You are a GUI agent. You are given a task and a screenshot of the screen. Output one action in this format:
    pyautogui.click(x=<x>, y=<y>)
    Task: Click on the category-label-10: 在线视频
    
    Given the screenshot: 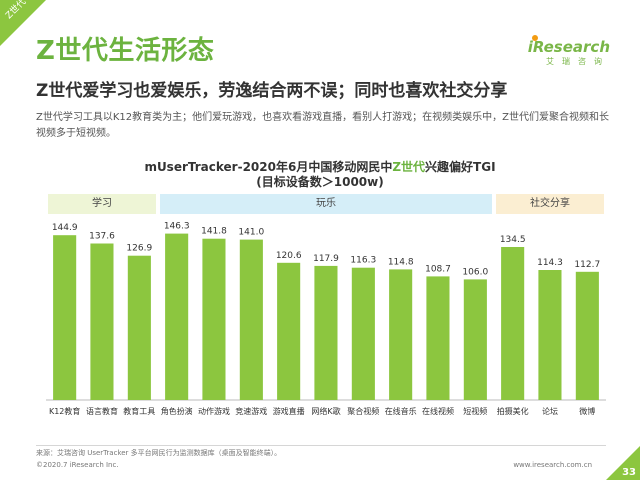 What is the action you would take?
    pyautogui.click(x=438, y=411)
    